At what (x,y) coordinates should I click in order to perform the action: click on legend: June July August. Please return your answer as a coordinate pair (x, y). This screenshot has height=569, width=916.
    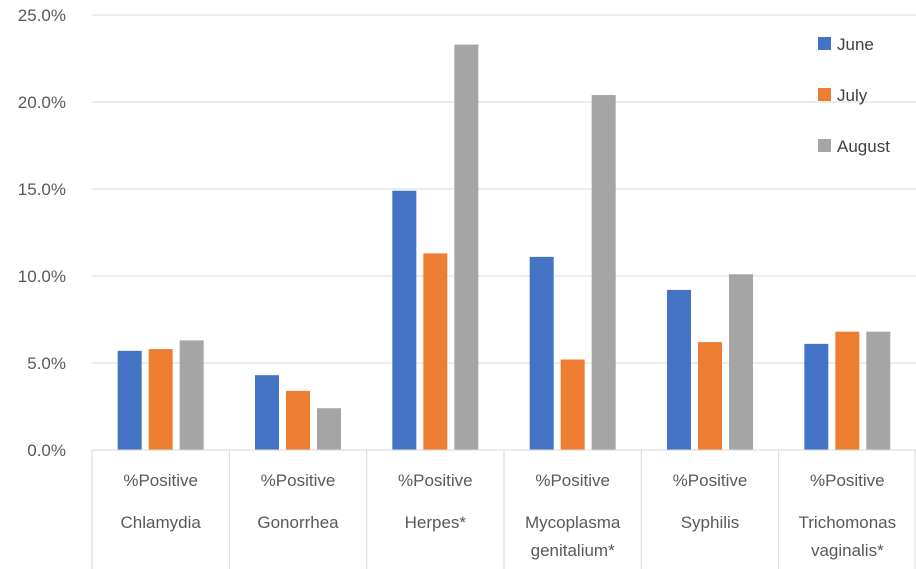
    Looking at the image, I should click on (854, 95).